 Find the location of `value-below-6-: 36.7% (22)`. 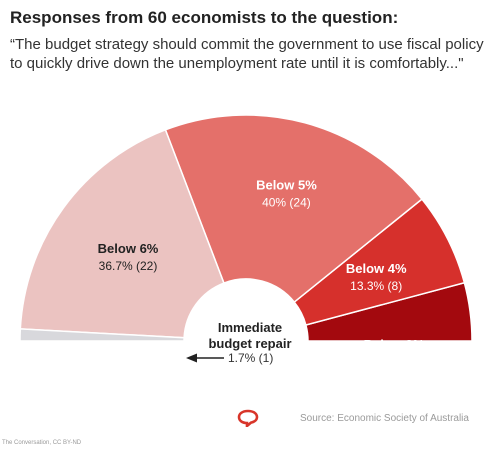

value-below-6-: 36.7% (22) is located at coordinates (128, 266).